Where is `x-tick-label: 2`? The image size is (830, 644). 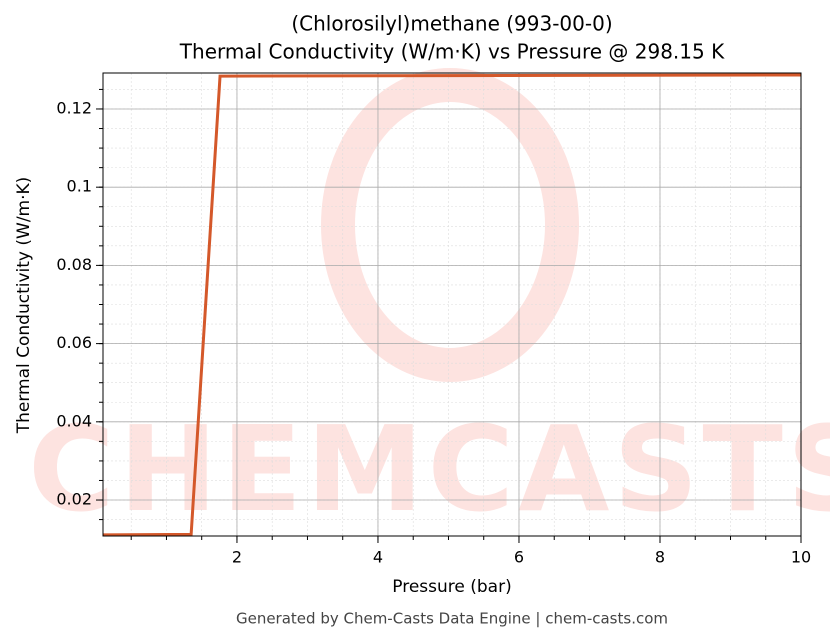 x-tick-label: 2 is located at coordinates (237, 557).